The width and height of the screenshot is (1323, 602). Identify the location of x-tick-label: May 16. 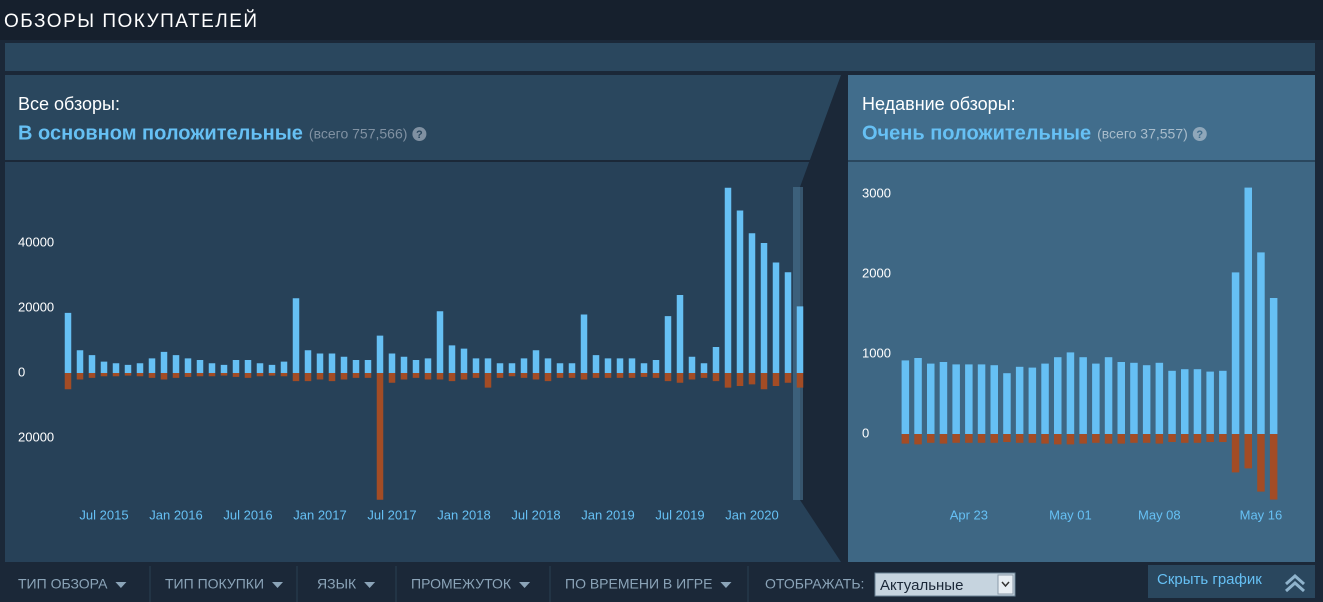
(1261, 514).